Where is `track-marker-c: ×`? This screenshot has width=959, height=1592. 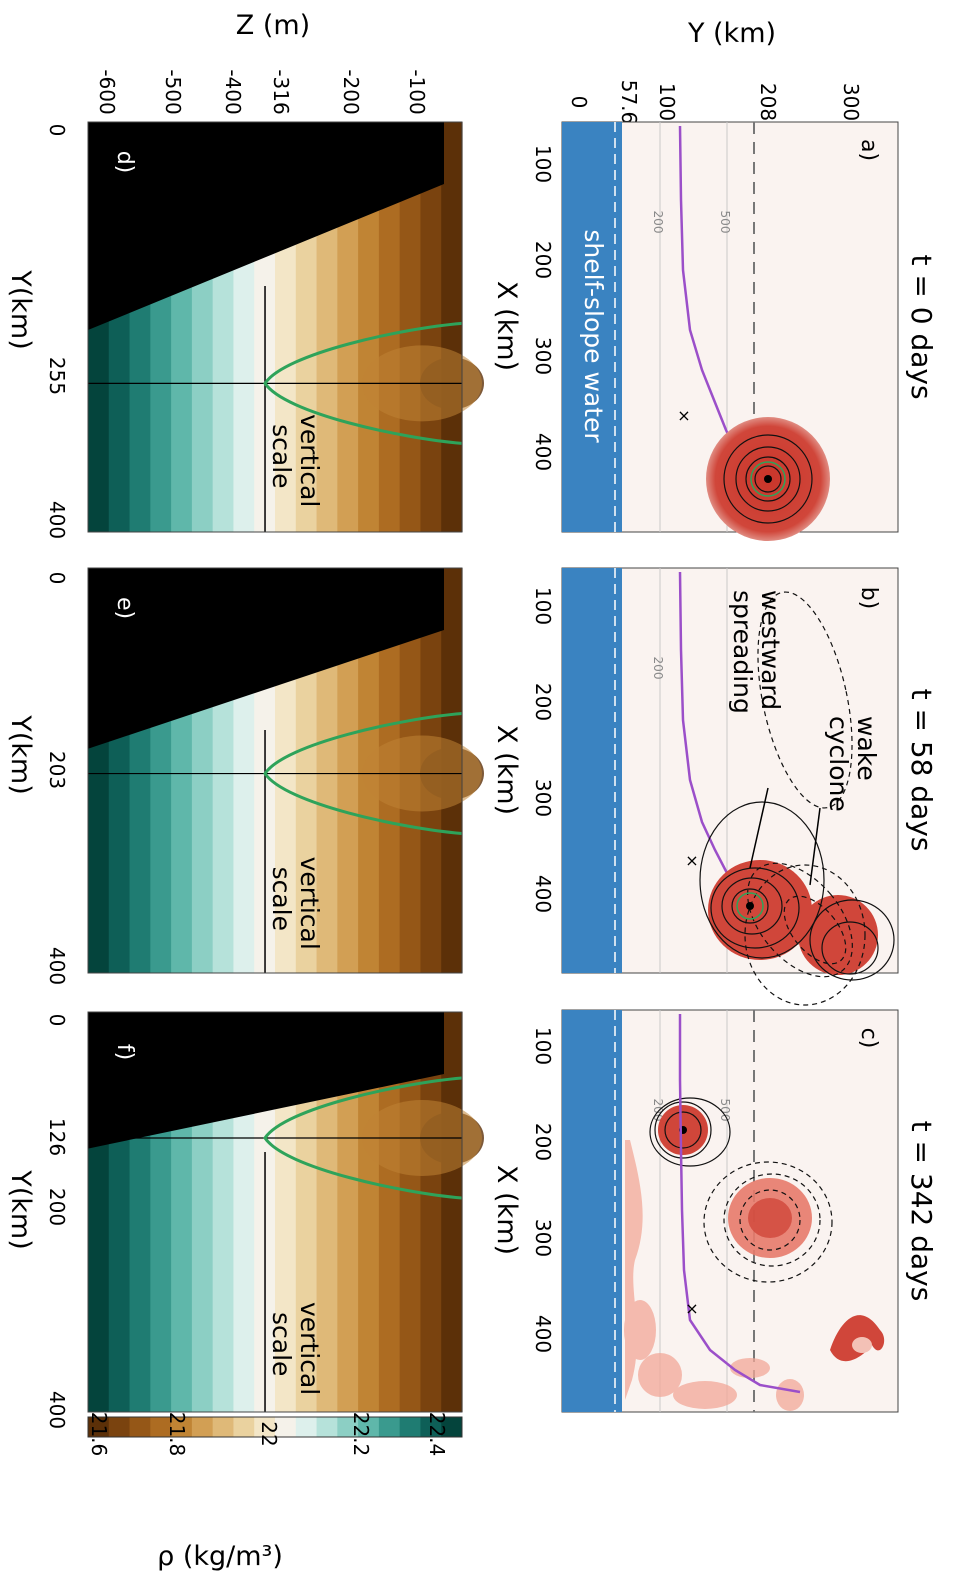
track-marker-c: × is located at coordinates (691, 1308).